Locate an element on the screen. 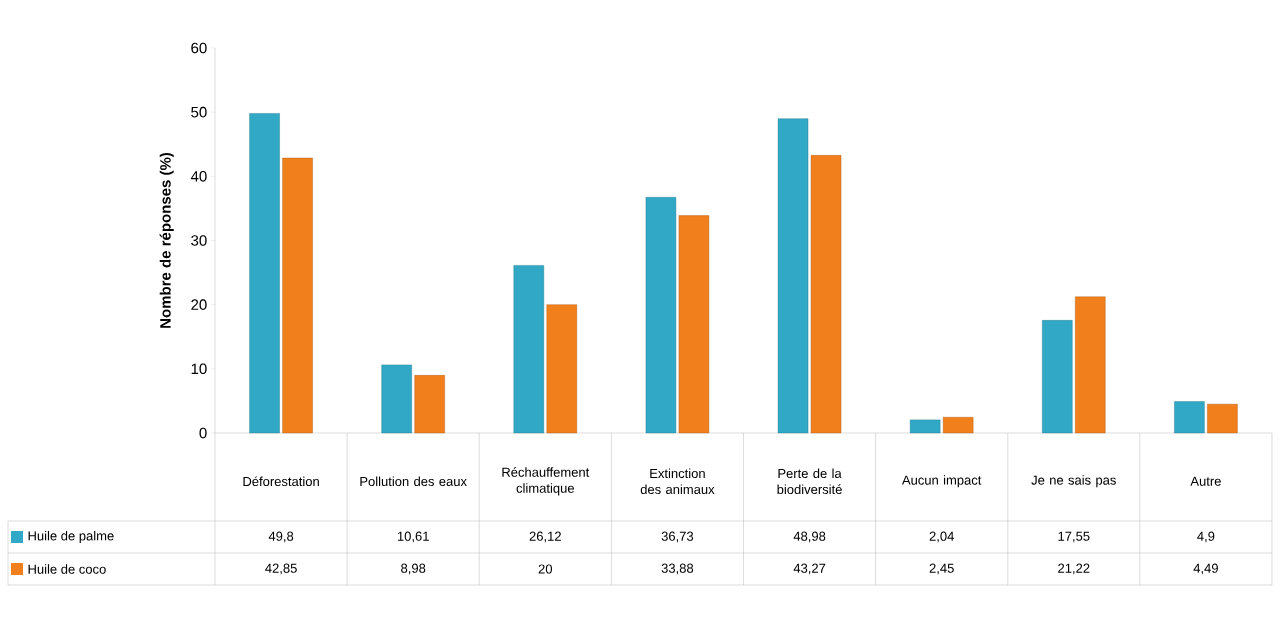 This screenshot has width=1283, height=619. data-label: 10,61 is located at coordinates (413, 537).